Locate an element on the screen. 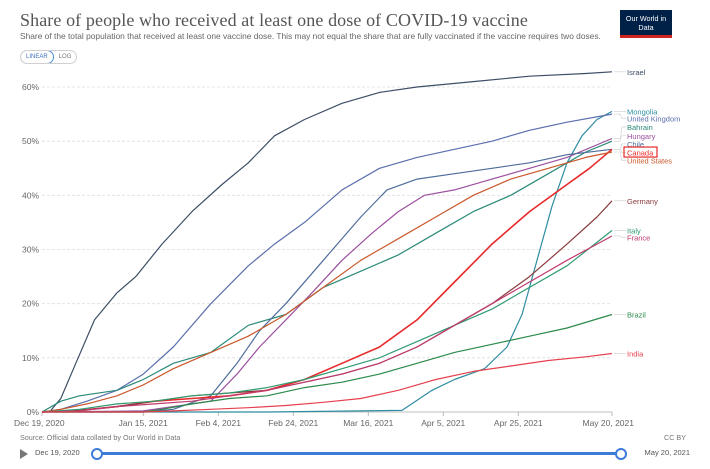 The width and height of the screenshot is (710, 469). scale-toggle: LINEAR LOG is located at coordinates (49, 57).